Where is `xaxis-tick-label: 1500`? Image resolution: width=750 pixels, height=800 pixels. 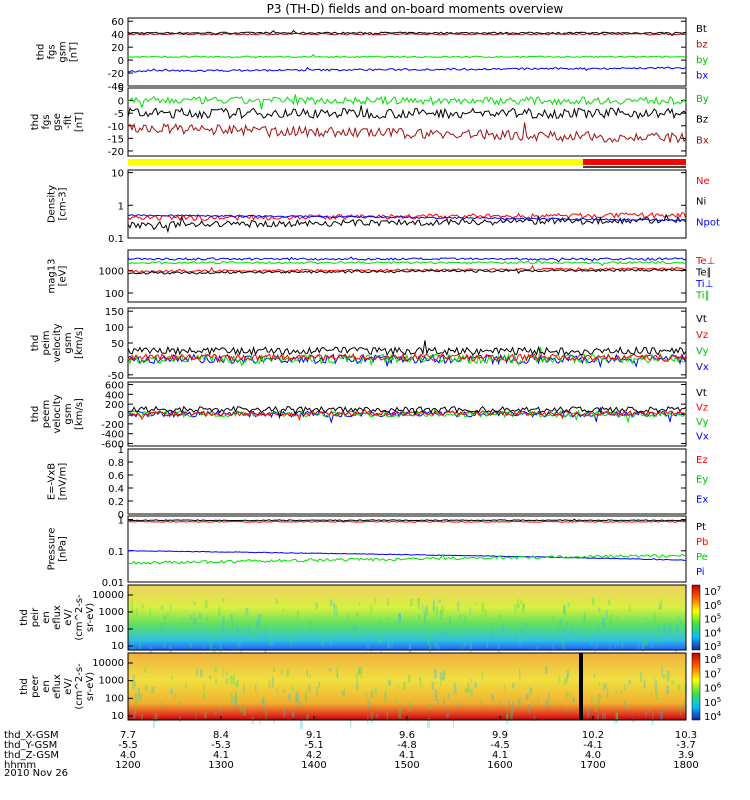
xaxis-tick-label: 1500 is located at coordinates (406, 765).